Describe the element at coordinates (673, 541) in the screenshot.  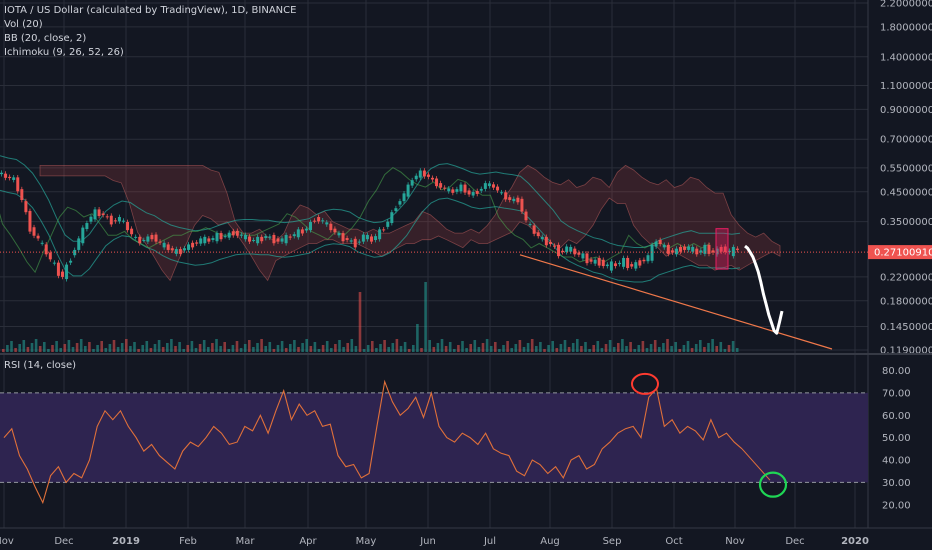
I see `x-tick-label: Oct` at that location.